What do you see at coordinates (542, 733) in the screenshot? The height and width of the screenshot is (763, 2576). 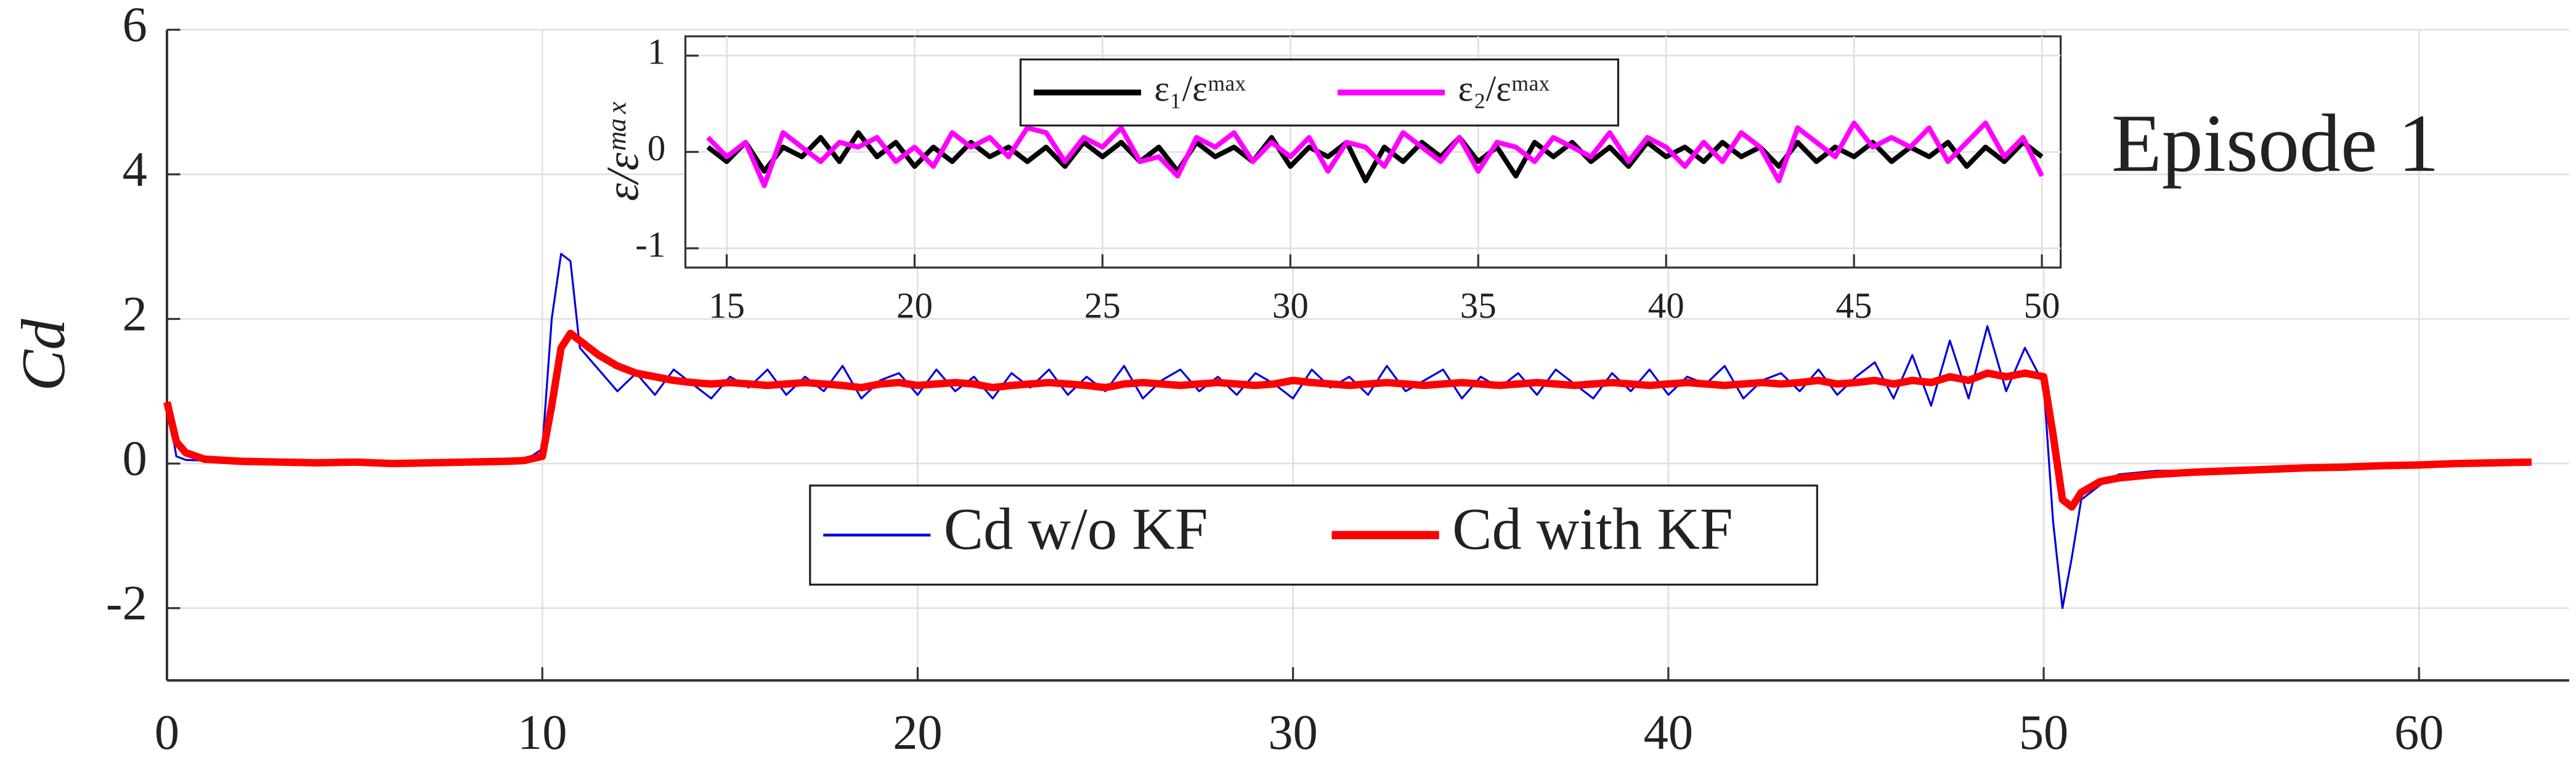 I see `x-tick-label: 10` at bounding box center [542, 733].